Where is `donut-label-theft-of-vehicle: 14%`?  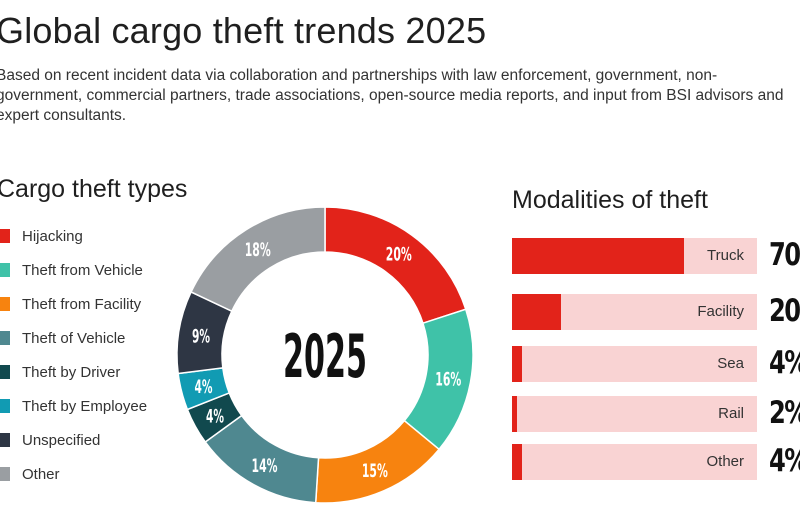 donut-label-theft-of-vehicle: 14% is located at coordinates (265, 466).